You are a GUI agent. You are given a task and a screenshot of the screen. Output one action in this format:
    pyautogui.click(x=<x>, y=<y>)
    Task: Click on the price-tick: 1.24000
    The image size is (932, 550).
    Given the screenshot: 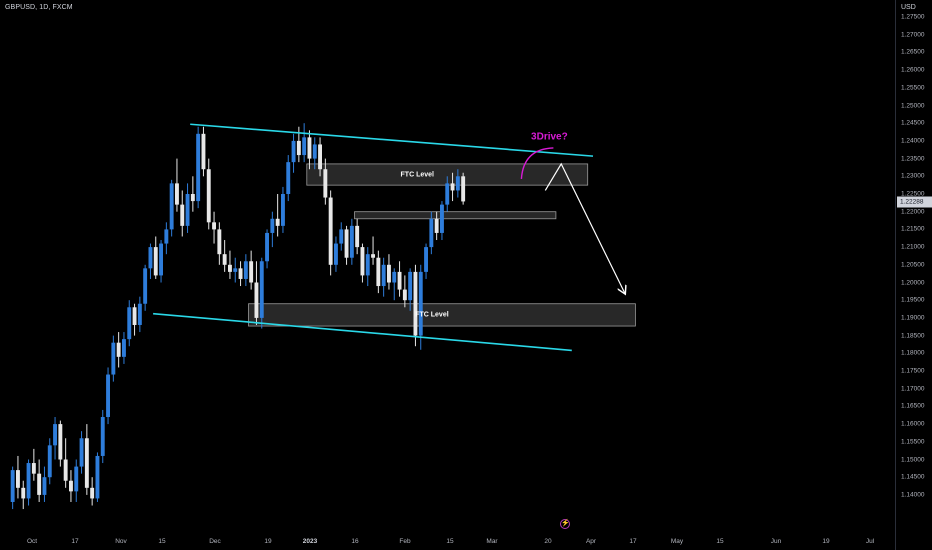 What is the action you would take?
    pyautogui.click(x=913, y=141)
    